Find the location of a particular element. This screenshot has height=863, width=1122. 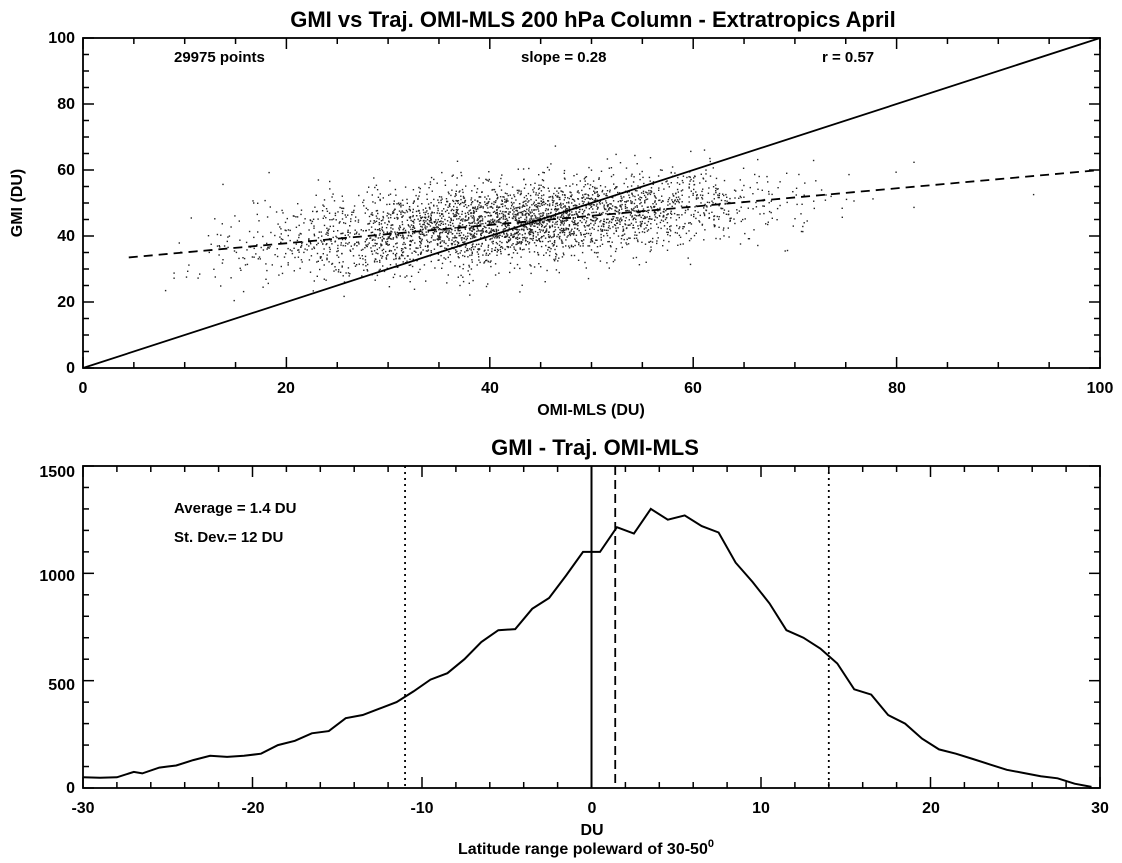

histogram-ytick-label: 1500 is located at coordinates (57, 472).